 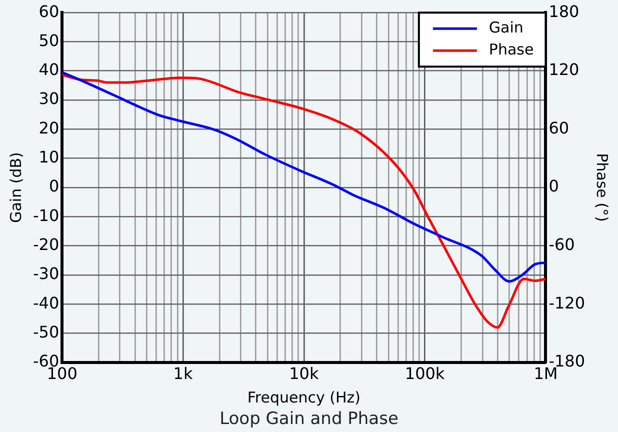 I want to click on y-tick-label: 10, so click(x=49, y=157).